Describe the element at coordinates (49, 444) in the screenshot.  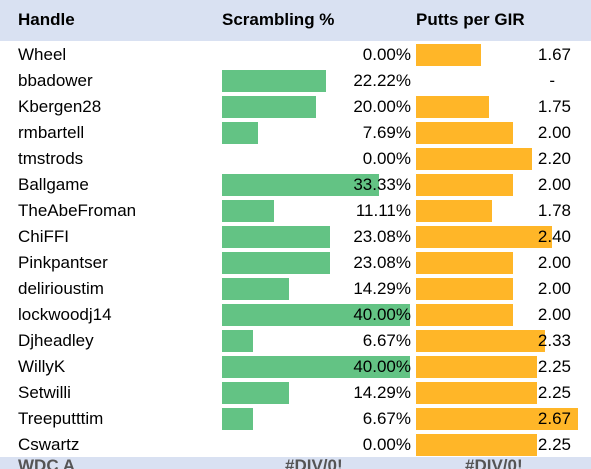
I see `handle-cell: Cswartz` at that location.